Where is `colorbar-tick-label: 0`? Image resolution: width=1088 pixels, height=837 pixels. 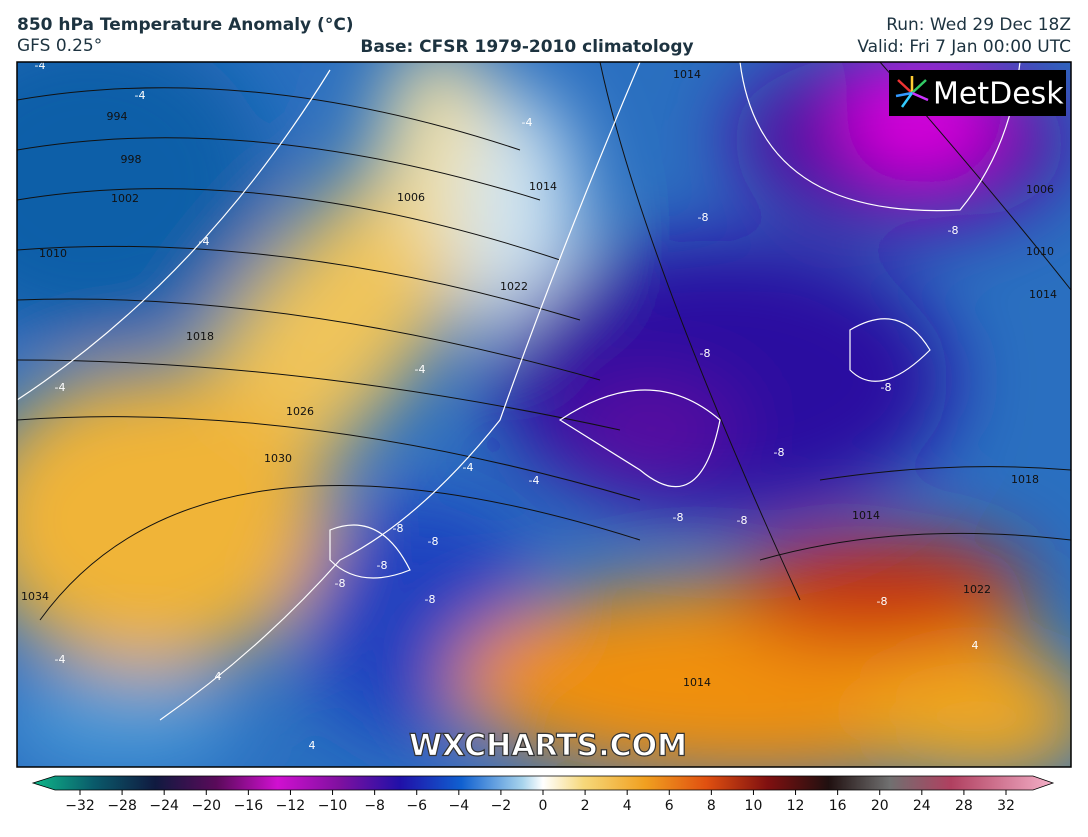 colorbar-tick-label: 0 is located at coordinates (543, 806).